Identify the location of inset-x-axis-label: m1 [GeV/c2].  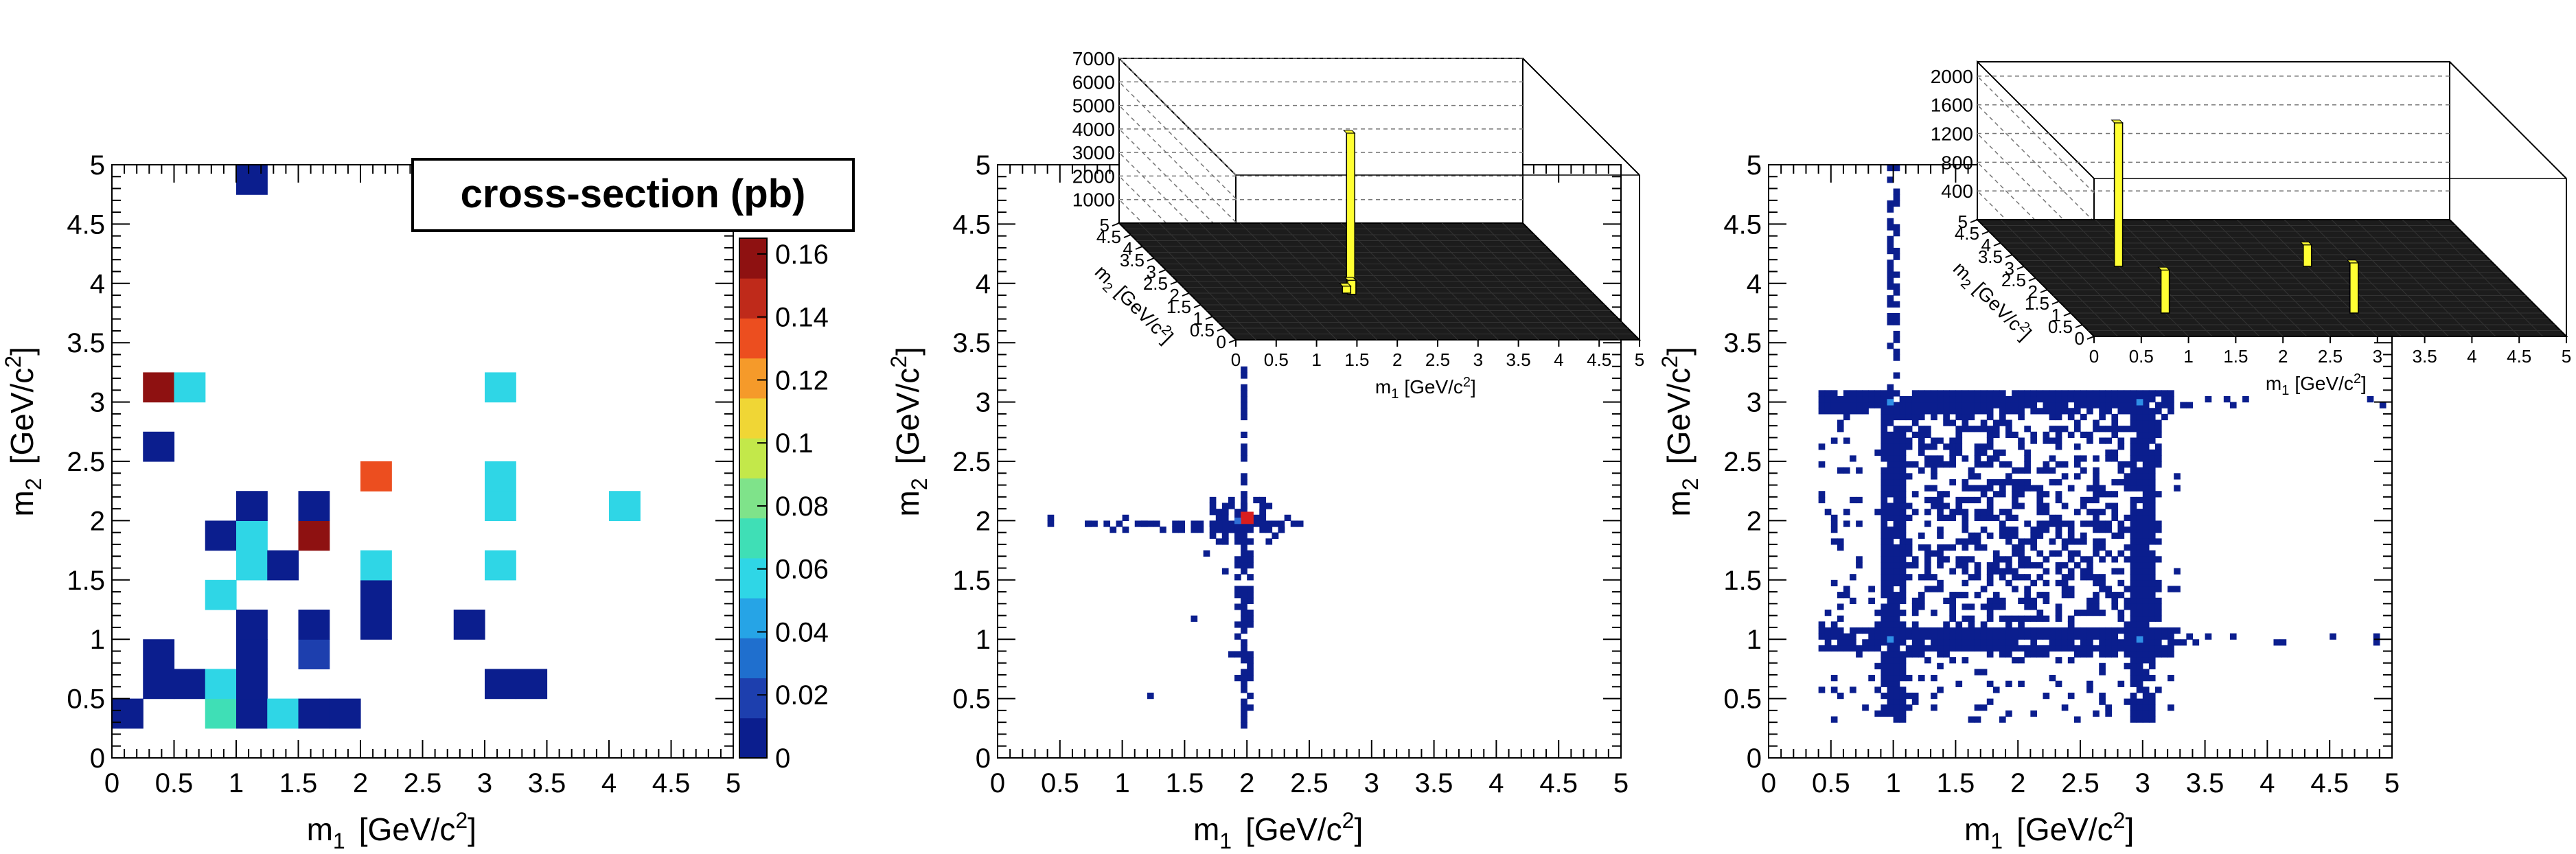
(2316, 385).